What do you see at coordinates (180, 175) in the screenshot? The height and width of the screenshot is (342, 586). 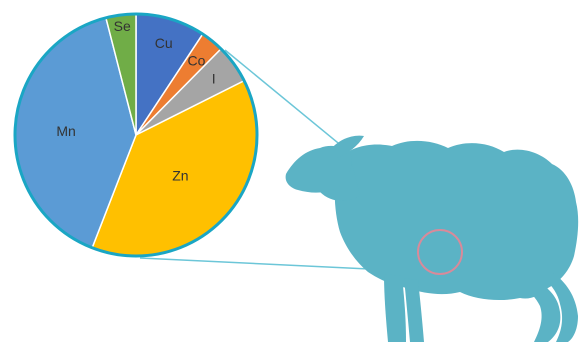 I see `pie-label-zn: Zn` at bounding box center [180, 175].